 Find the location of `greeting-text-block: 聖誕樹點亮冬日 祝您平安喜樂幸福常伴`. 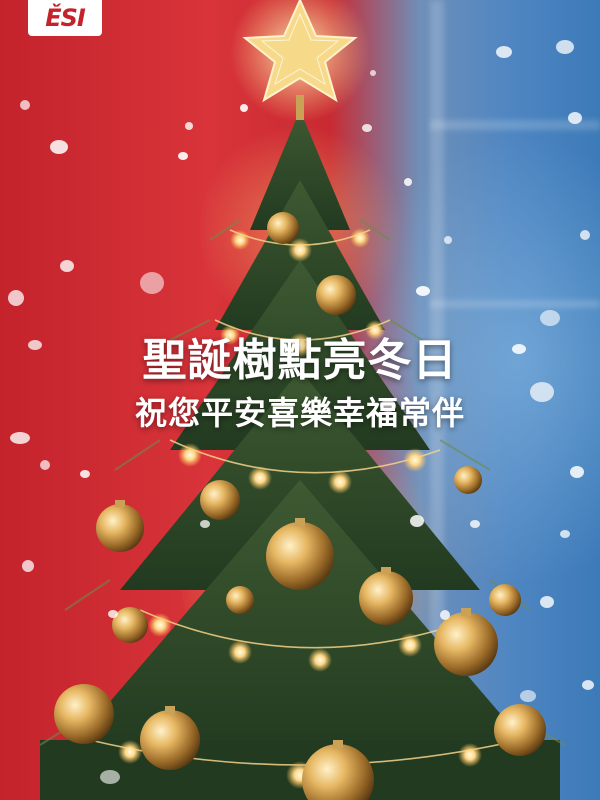

greeting-text-block: 聖誕樹點亮冬日 祝您平安喜樂幸福常伴 is located at coordinates (300, 384).